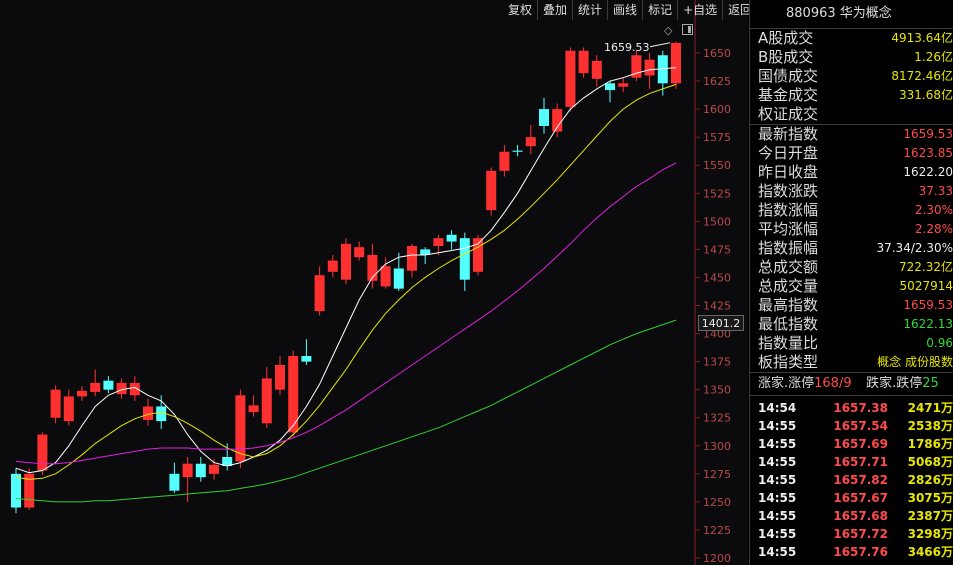 Image resolution: width=953 pixels, height=565 pixels. What do you see at coordinates (930, 480) in the screenshot?
I see `tick-vol: 2826万` at bounding box center [930, 480].